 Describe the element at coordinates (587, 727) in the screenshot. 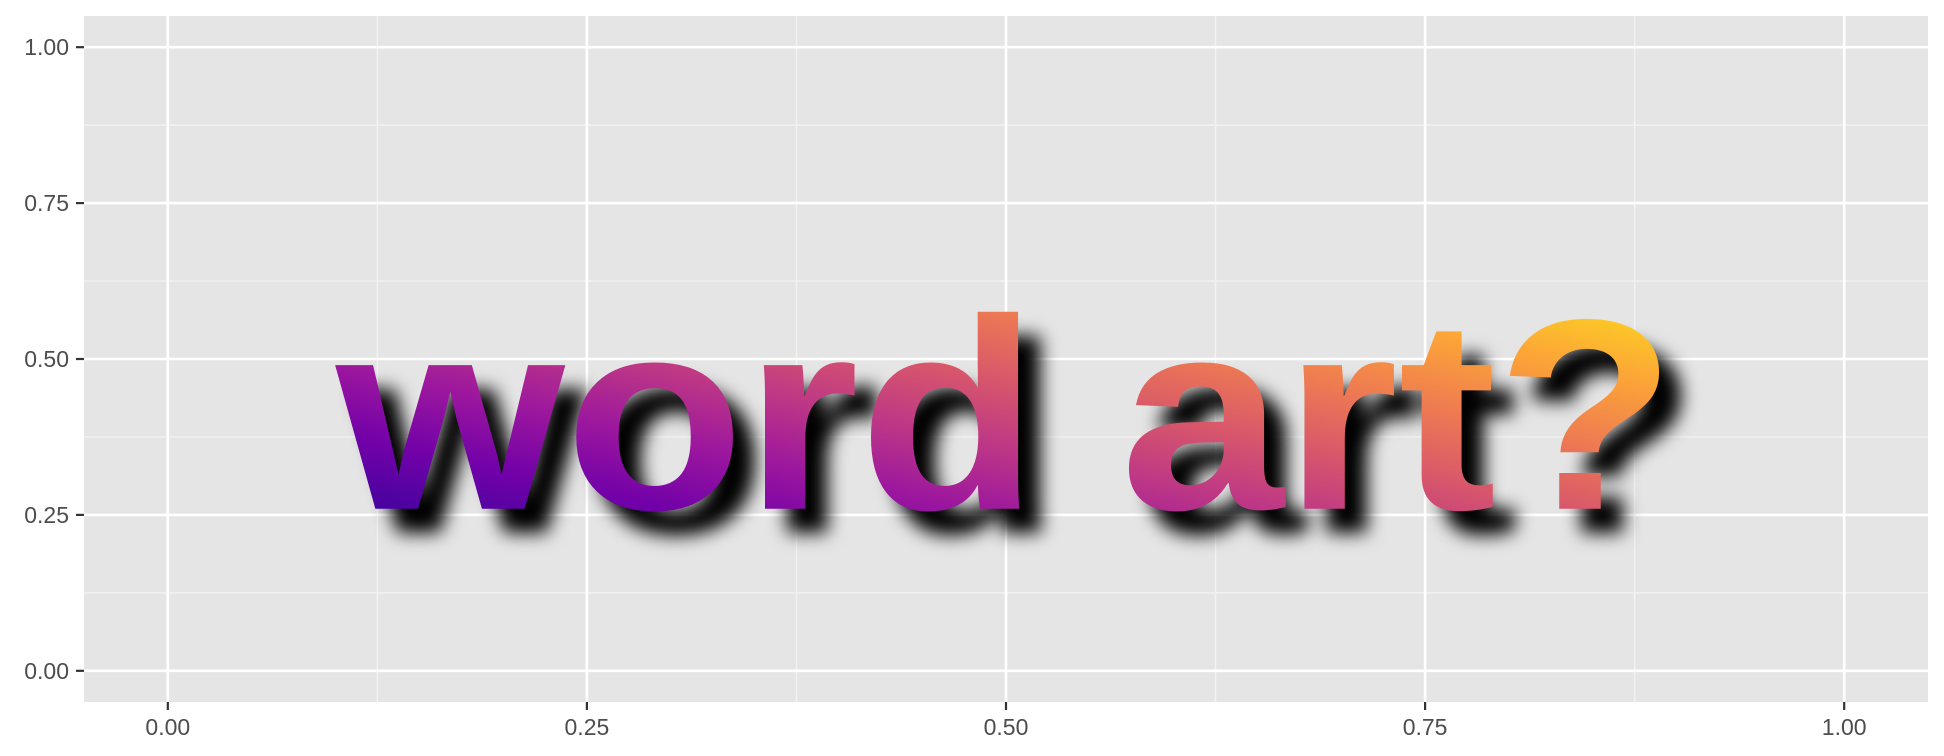

I see `x-tick-label: 0.25` at that location.